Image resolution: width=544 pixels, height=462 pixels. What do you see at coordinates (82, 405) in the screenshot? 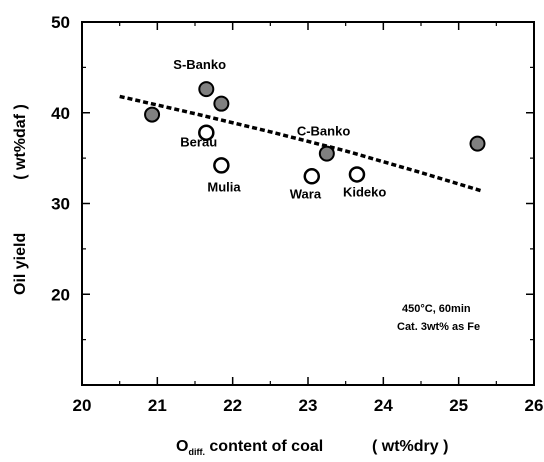
I see `x-tick-label: 20` at bounding box center [82, 405].